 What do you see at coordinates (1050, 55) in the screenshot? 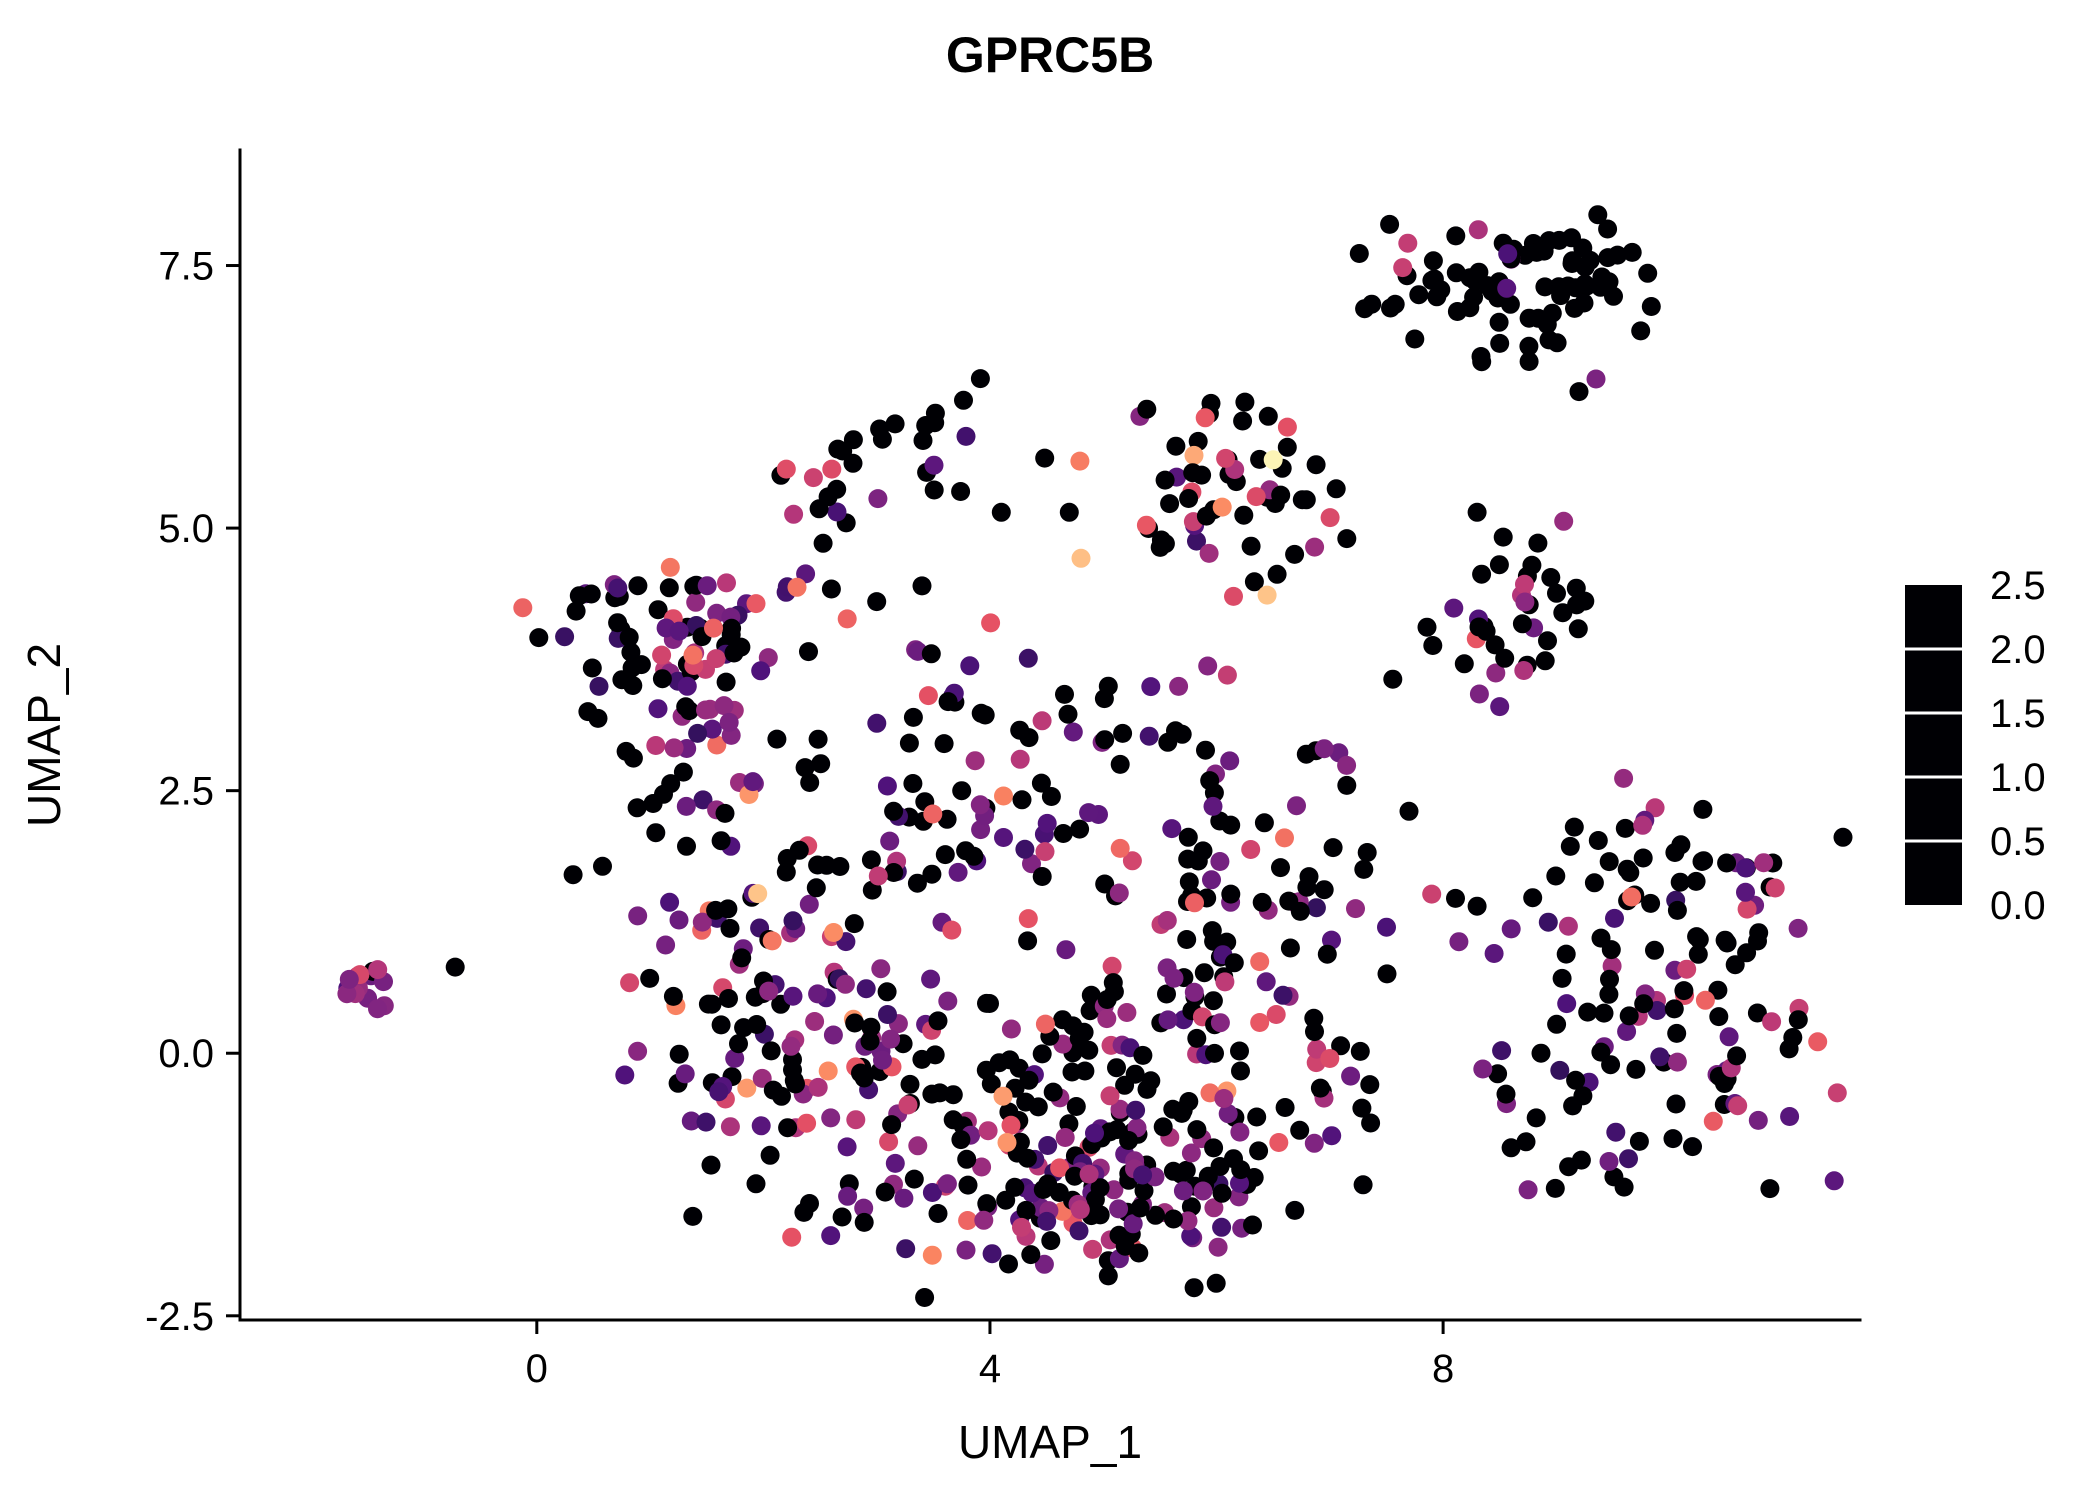
I see `chart-title: GPRC5B` at bounding box center [1050, 55].